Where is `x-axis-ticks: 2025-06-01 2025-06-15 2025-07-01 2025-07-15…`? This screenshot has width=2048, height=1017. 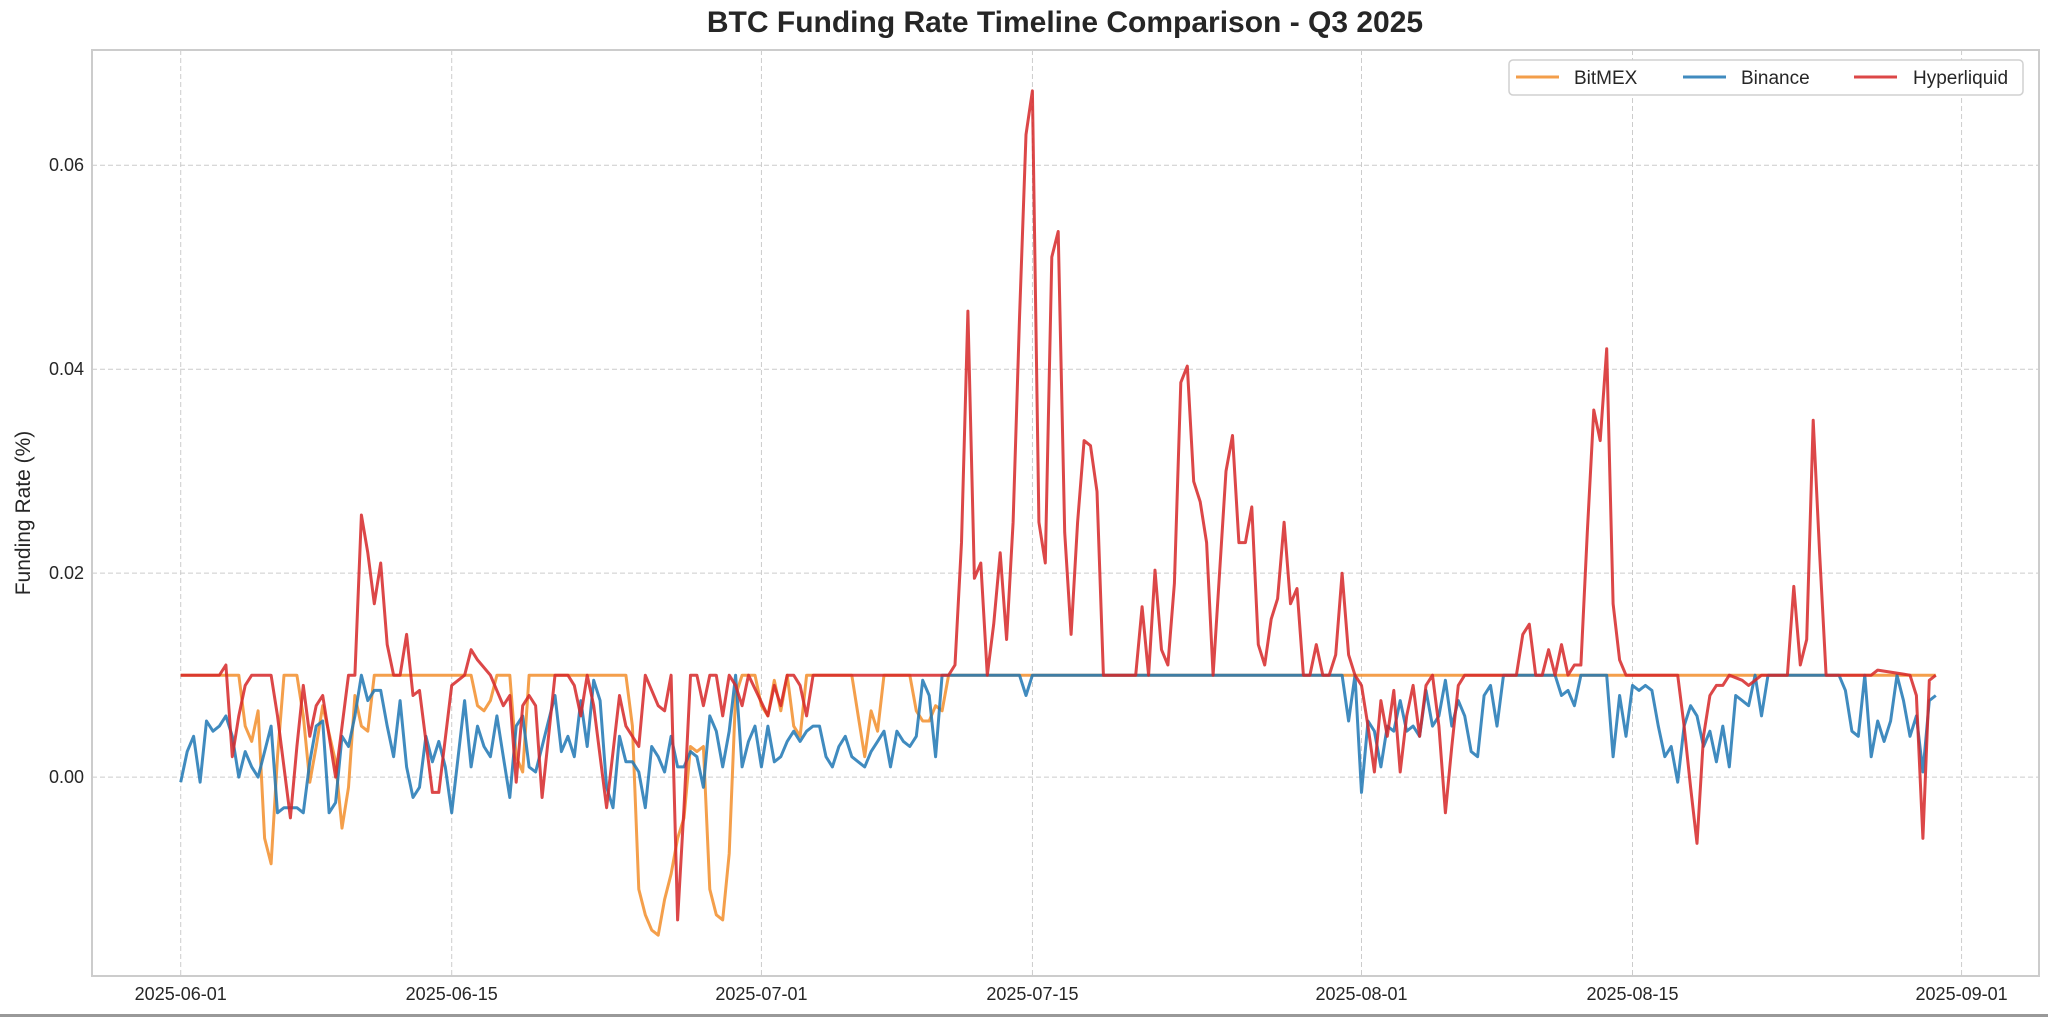 x-axis-ticks: 2025-06-01 2025-06-15 2025-07-01 2025-07-15… is located at coordinates (1071, 994).